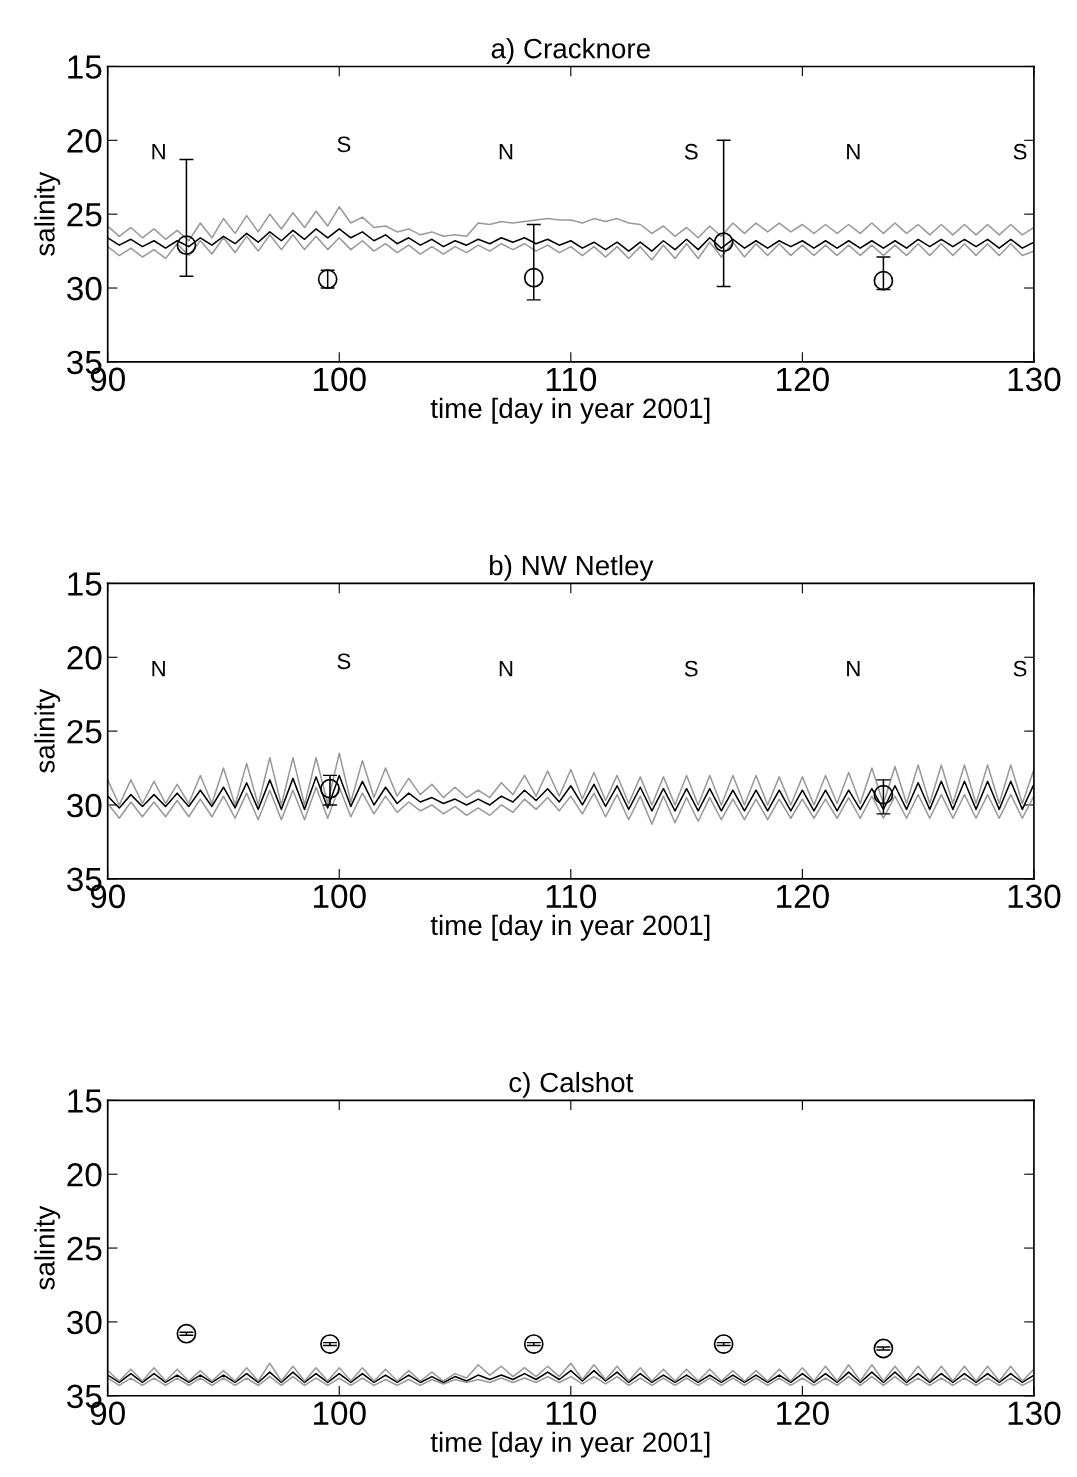 Image resolution: width=1077 pixels, height=1477 pixels. What do you see at coordinates (570, 51) in the screenshot?
I see `chart-title: a) Cracknore` at bounding box center [570, 51].